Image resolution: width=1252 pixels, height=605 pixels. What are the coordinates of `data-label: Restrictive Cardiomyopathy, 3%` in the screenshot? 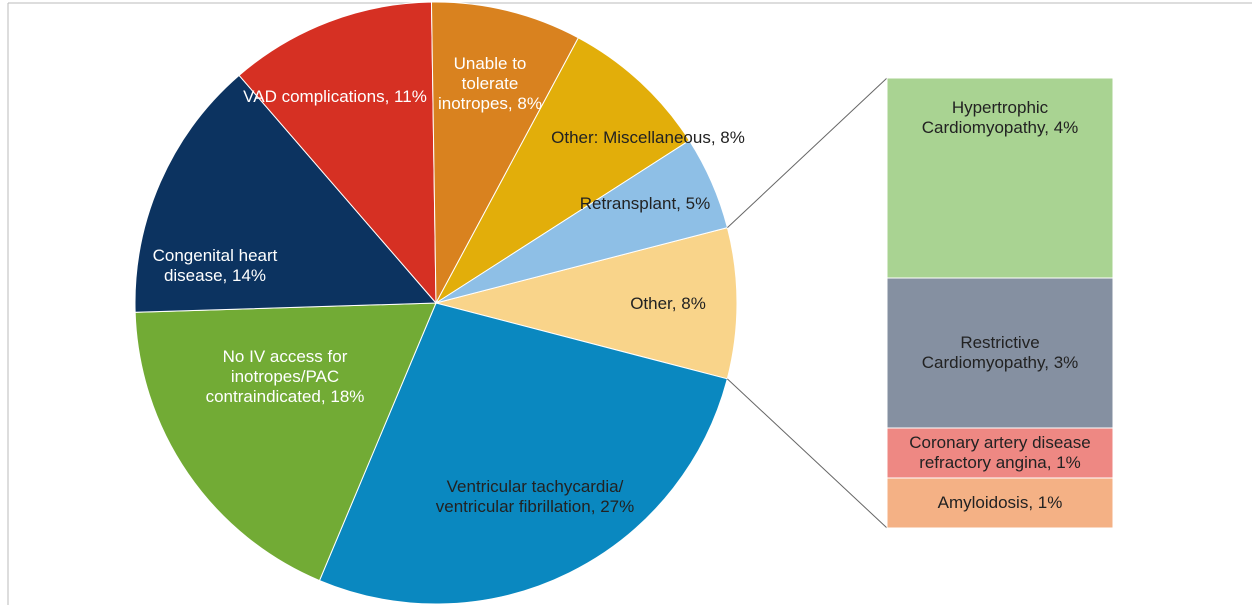 It's located at (1000, 353).